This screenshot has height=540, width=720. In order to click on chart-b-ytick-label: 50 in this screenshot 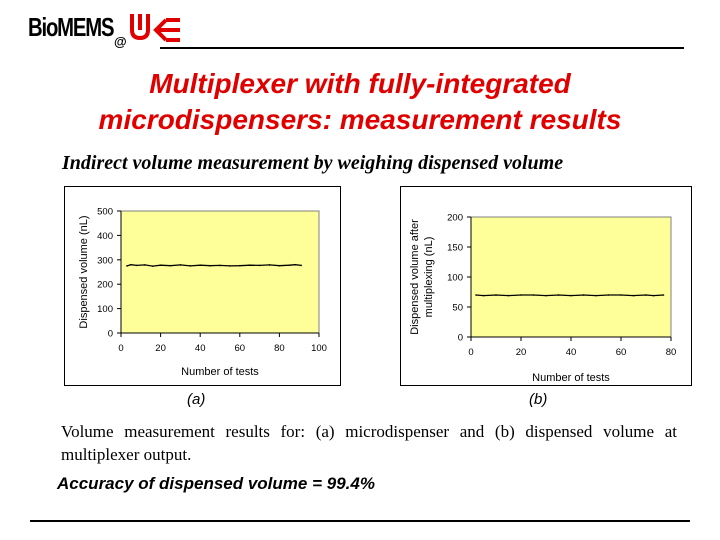, I will do `click(457, 308)`.